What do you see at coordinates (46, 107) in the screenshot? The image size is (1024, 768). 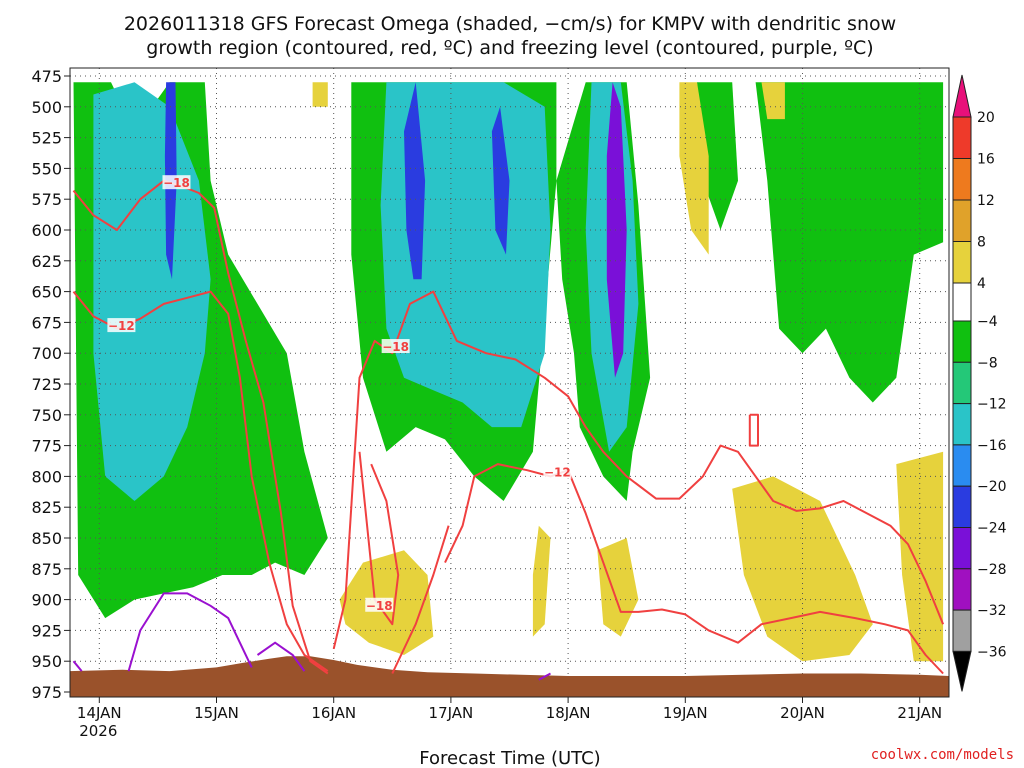 I see `y-tick-label-1: 500` at bounding box center [46, 107].